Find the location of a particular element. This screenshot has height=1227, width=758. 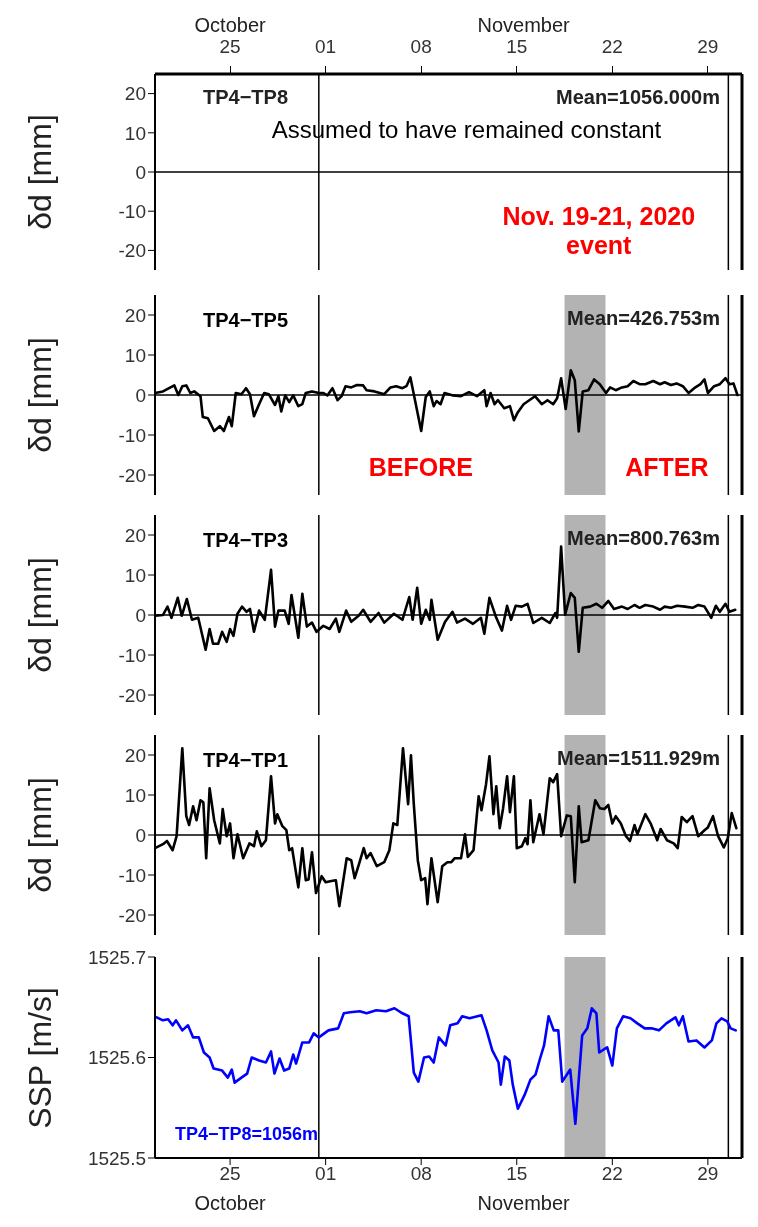

y-axis-title: SSP [m/s] is located at coordinates (40, 1057).